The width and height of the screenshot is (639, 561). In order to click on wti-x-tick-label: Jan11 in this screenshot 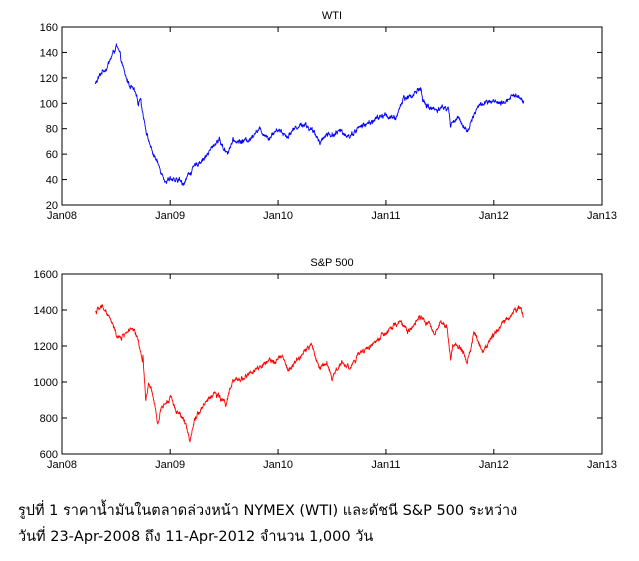, I will do `click(385, 216)`.